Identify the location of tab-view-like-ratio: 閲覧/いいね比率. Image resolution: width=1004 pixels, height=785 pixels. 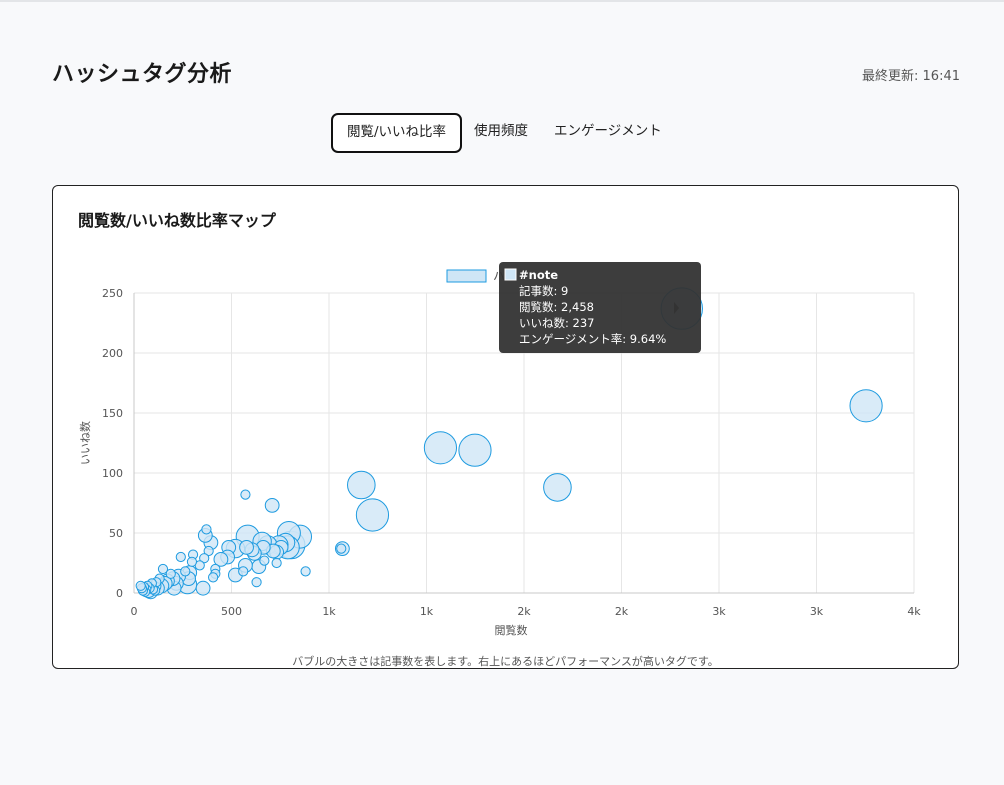
(397, 133).